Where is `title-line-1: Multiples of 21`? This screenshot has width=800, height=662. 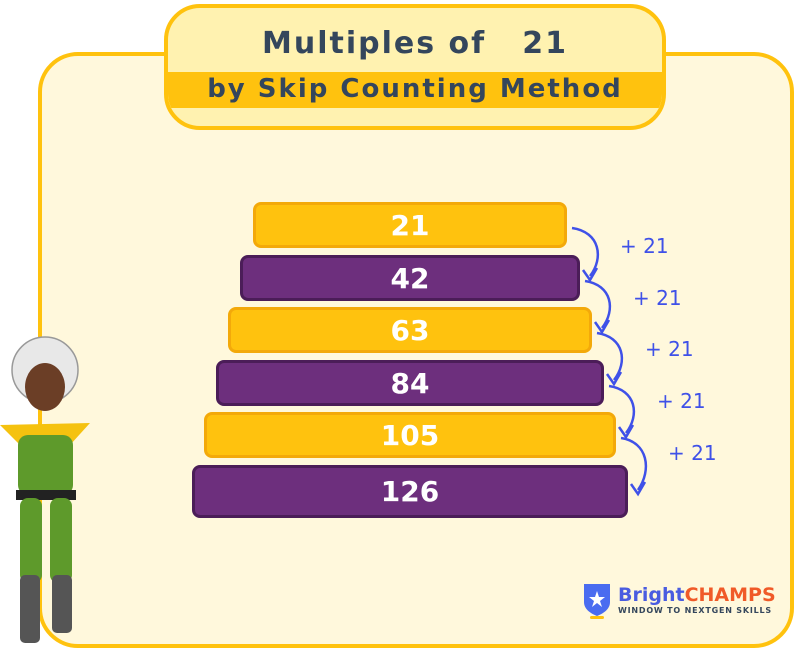
title-line-1: Multiples of 21 is located at coordinates (415, 43).